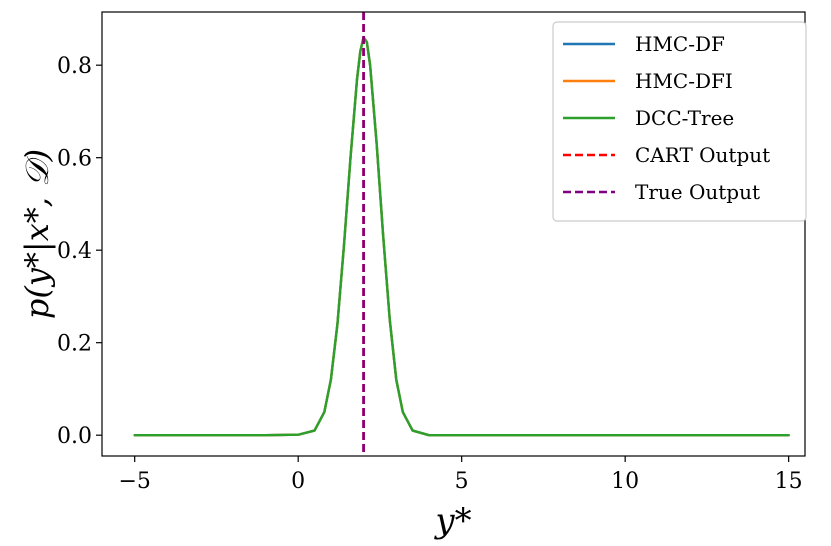 The image size is (831, 546). I want to click on x-tick-label: 5, so click(462, 481).